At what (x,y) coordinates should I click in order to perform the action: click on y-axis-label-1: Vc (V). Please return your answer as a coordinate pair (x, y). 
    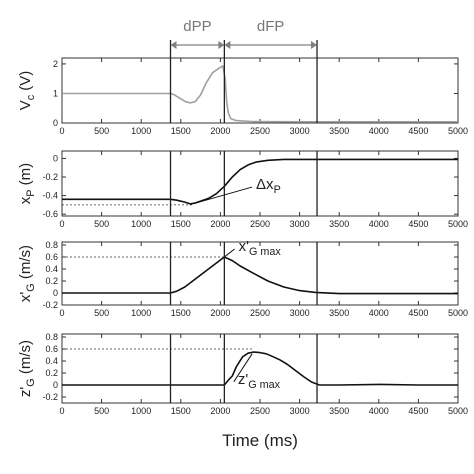
    Looking at the image, I should click on (27, 91).